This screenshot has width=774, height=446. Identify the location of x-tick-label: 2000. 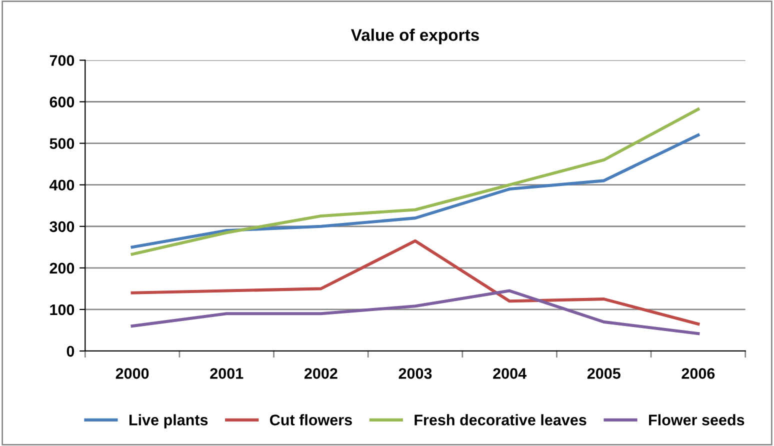
(132, 373).